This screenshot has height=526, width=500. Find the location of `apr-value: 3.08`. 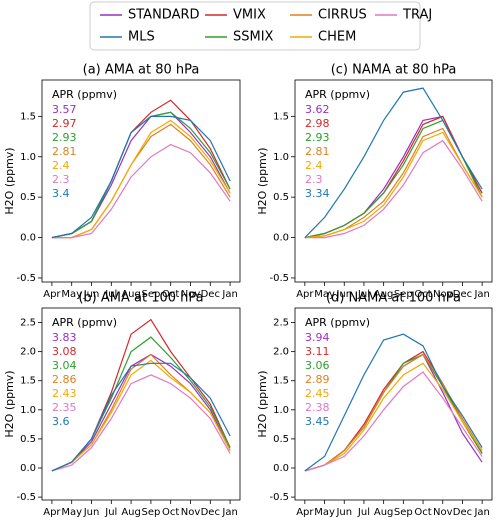

apr-value: 3.08 is located at coordinates (64, 351).